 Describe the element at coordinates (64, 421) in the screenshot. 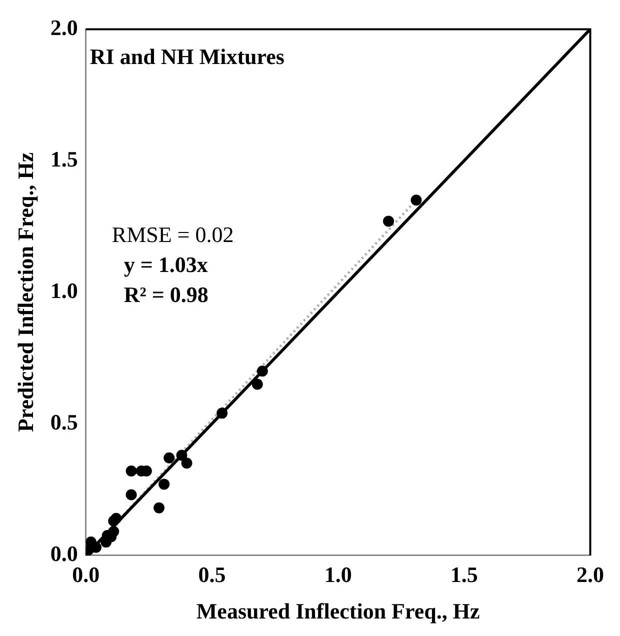

I see `y-tick-label: 0.5` at that location.